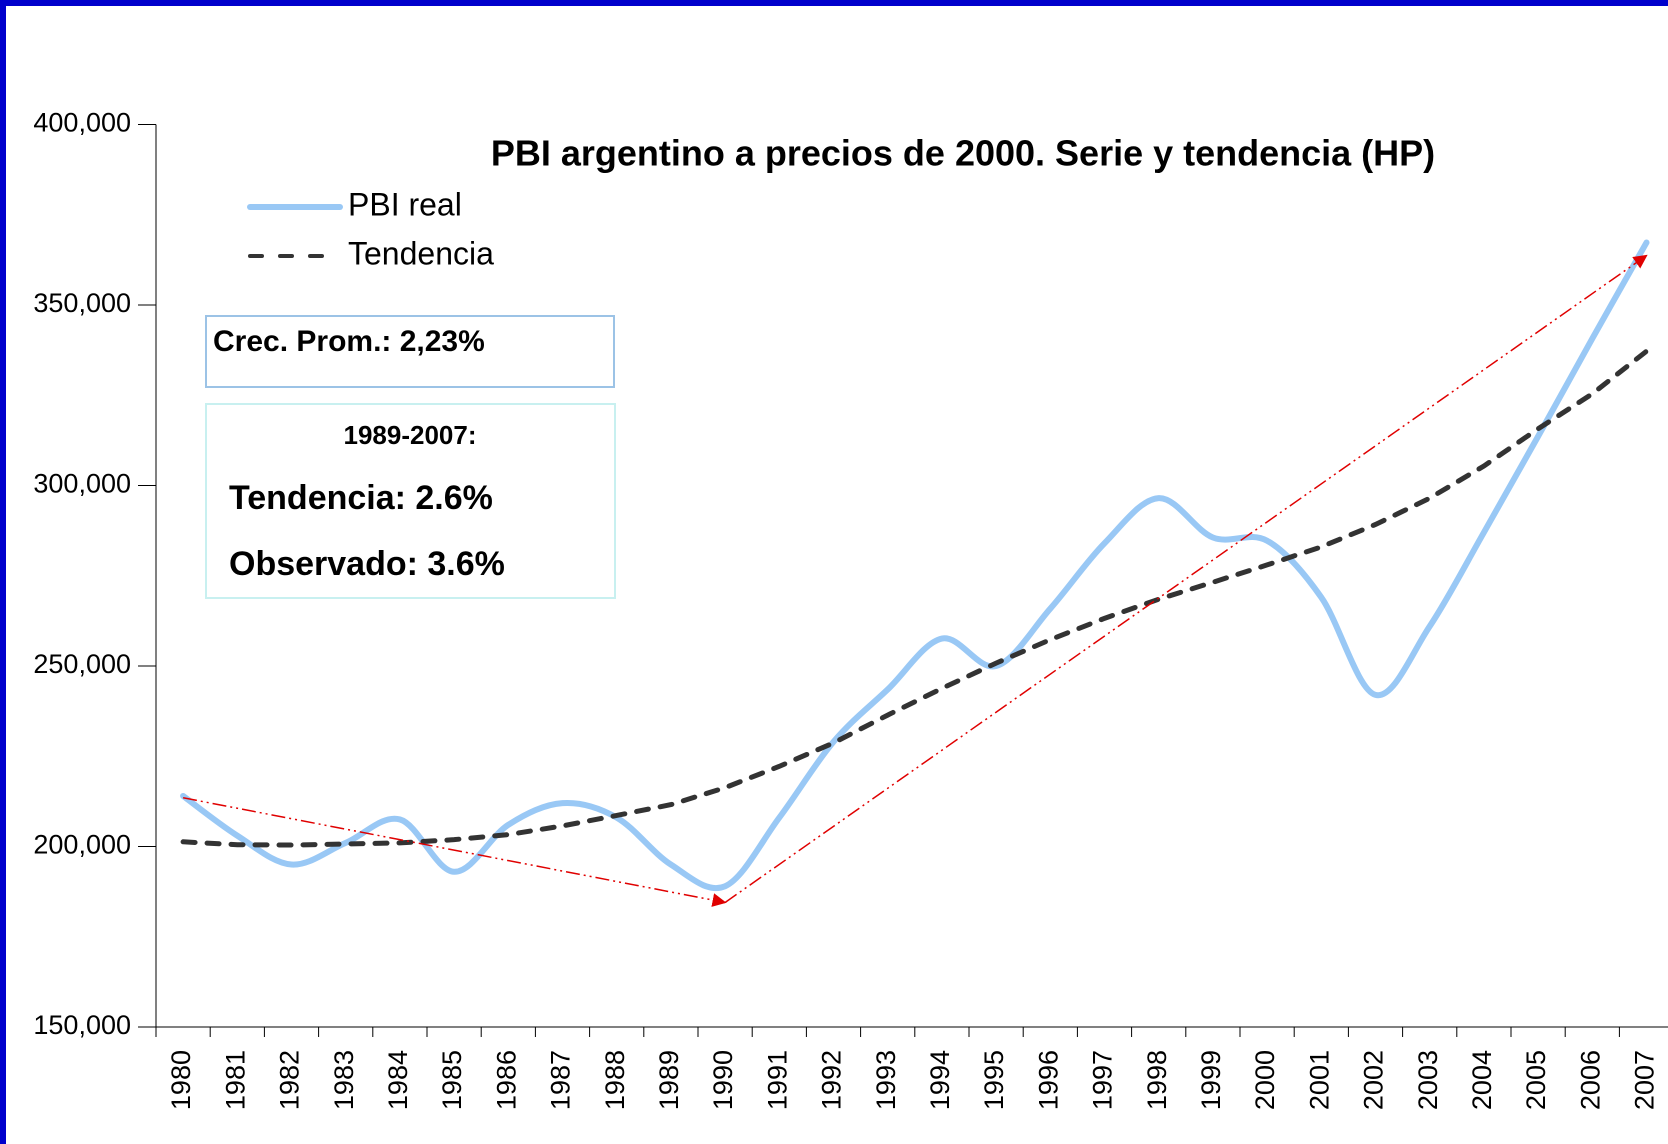 The height and width of the screenshot is (1144, 1668). Describe the element at coordinates (1482, 1080) in the screenshot. I see `x-tick-label: 2004` at that location.